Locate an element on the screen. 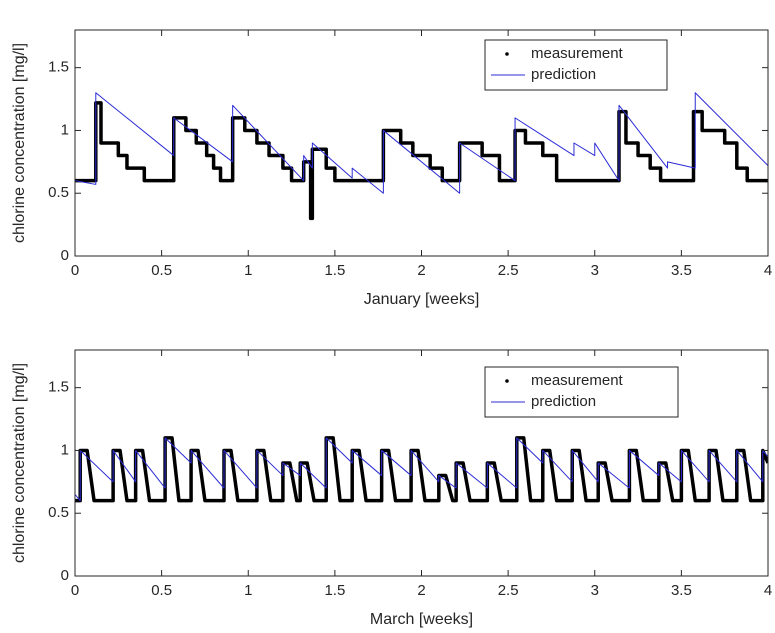  x-axis-label: January [weeks] is located at coordinates (422, 299).